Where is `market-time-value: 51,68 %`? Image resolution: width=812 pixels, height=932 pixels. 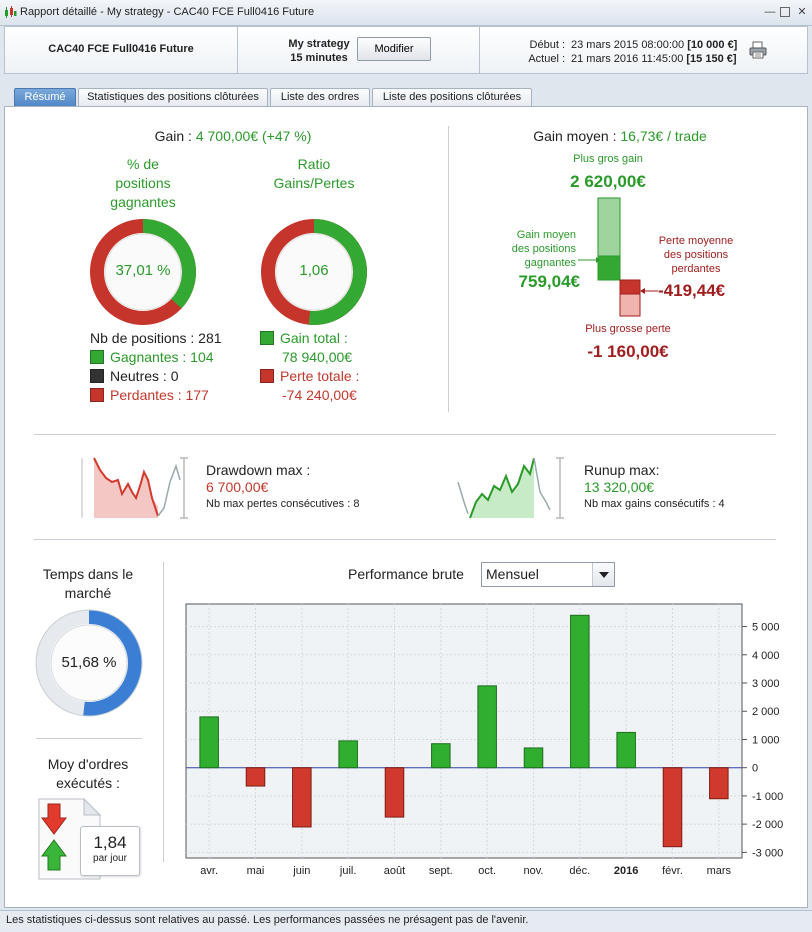 market-time-value: 51,68 % is located at coordinates (89, 662).